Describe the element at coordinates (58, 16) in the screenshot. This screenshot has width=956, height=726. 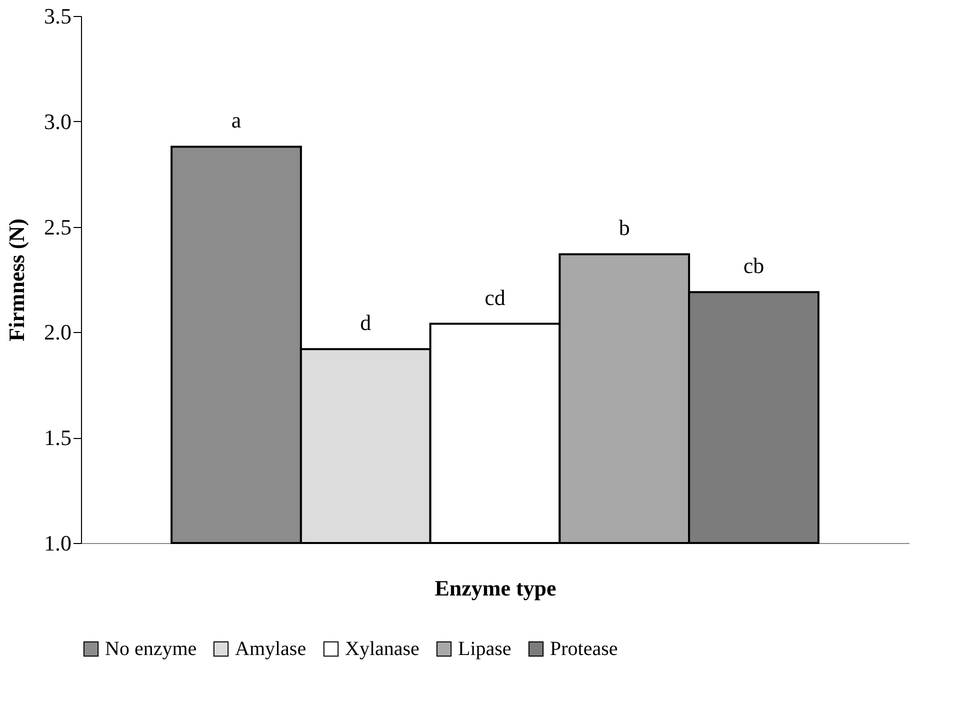
I see `y-tick-label: 3.5` at that location.